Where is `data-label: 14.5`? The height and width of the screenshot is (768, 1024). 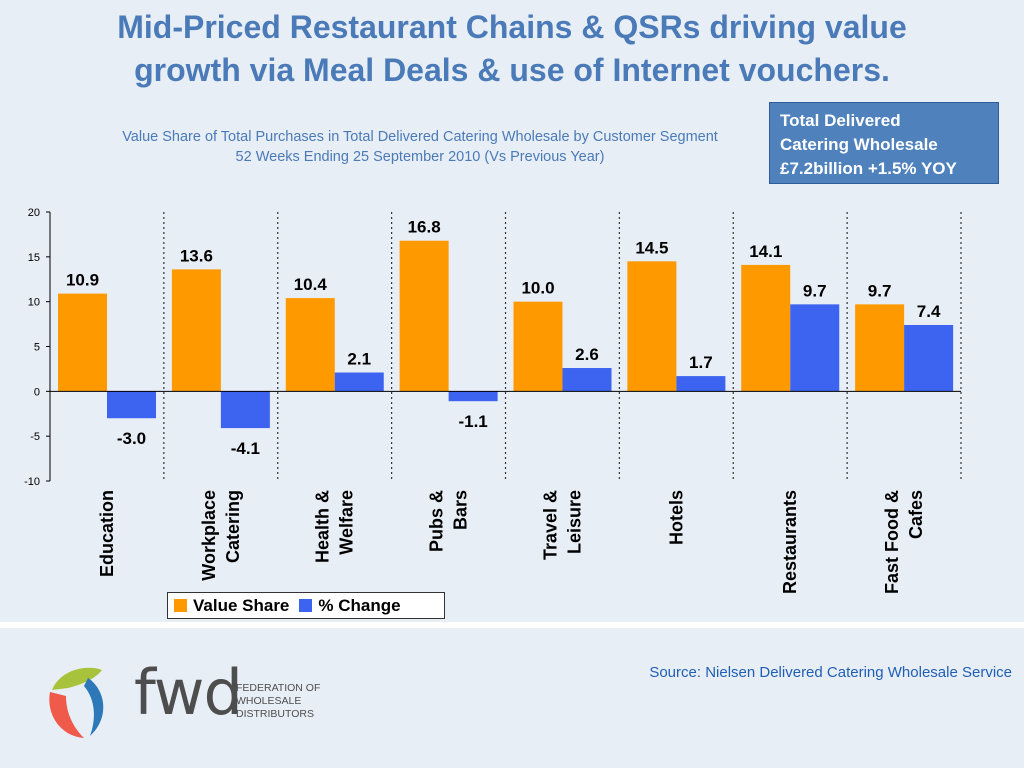 data-label: 14.5 is located at coordinates (651, 247).